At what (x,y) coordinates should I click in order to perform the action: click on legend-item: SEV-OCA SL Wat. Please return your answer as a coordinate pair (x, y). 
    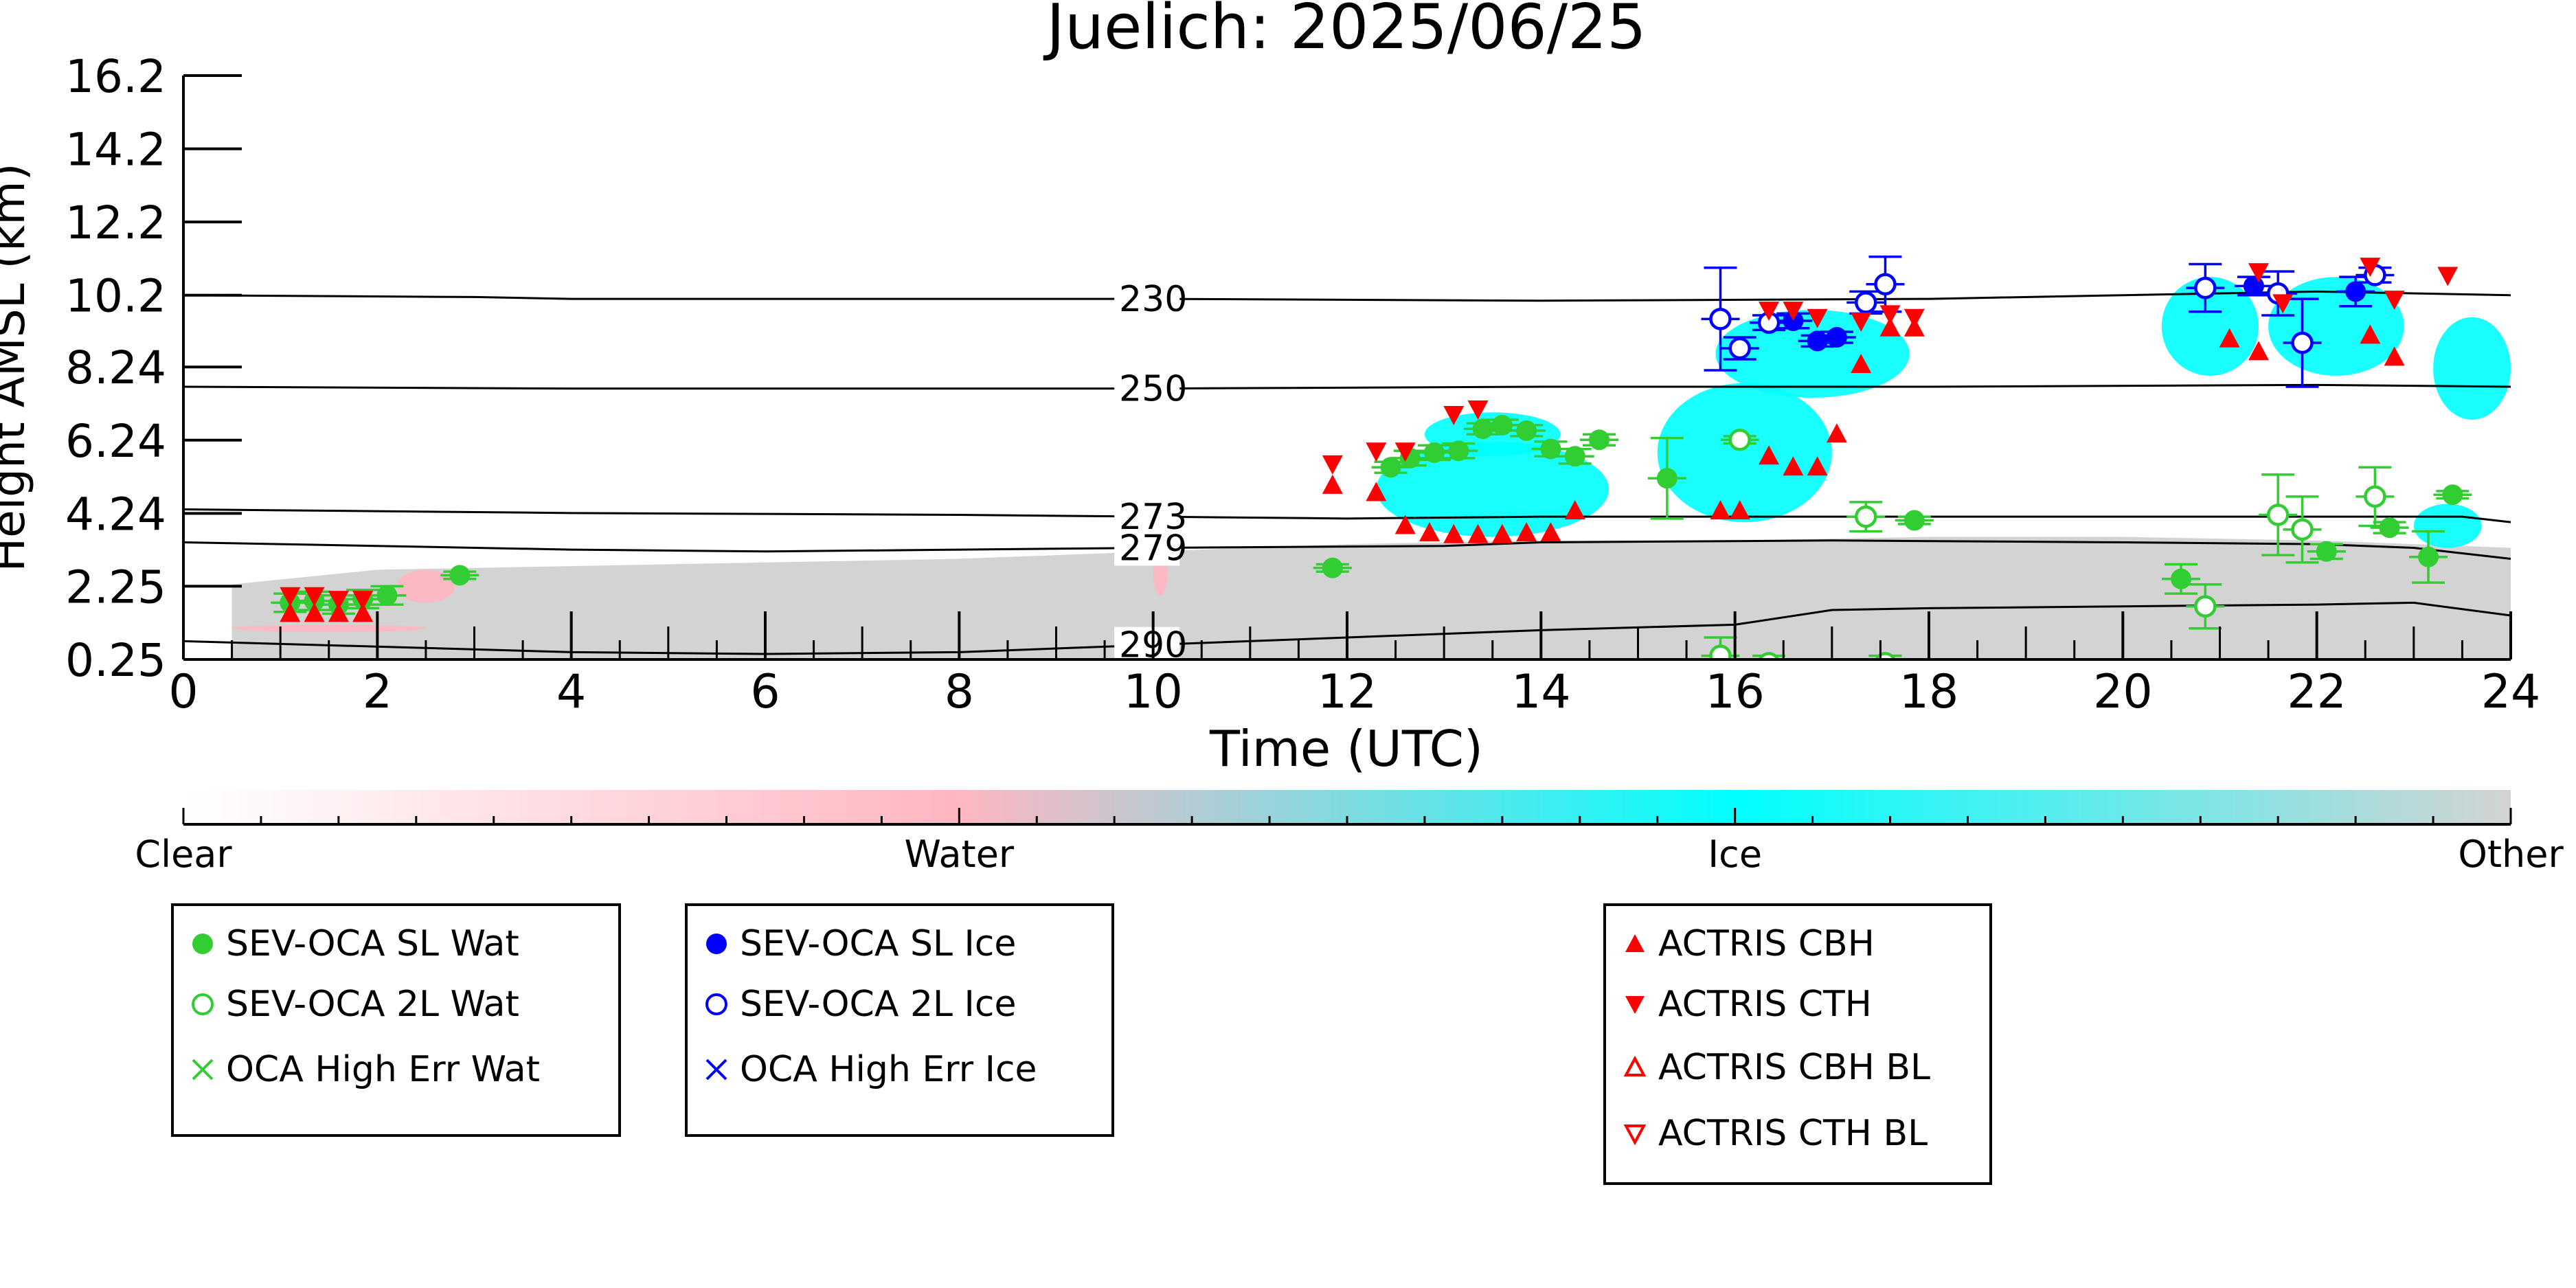
    Looking at the image, I should click on (353, 944).